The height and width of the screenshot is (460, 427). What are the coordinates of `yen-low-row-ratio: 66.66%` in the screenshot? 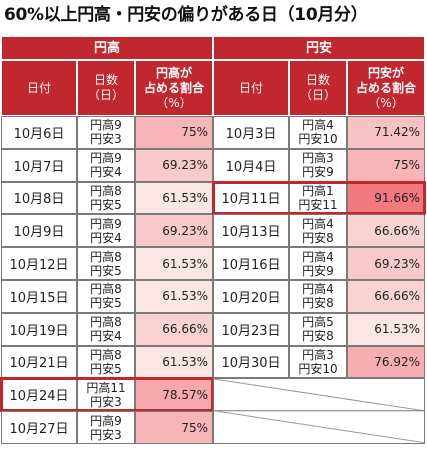 It's located at (386, 231).